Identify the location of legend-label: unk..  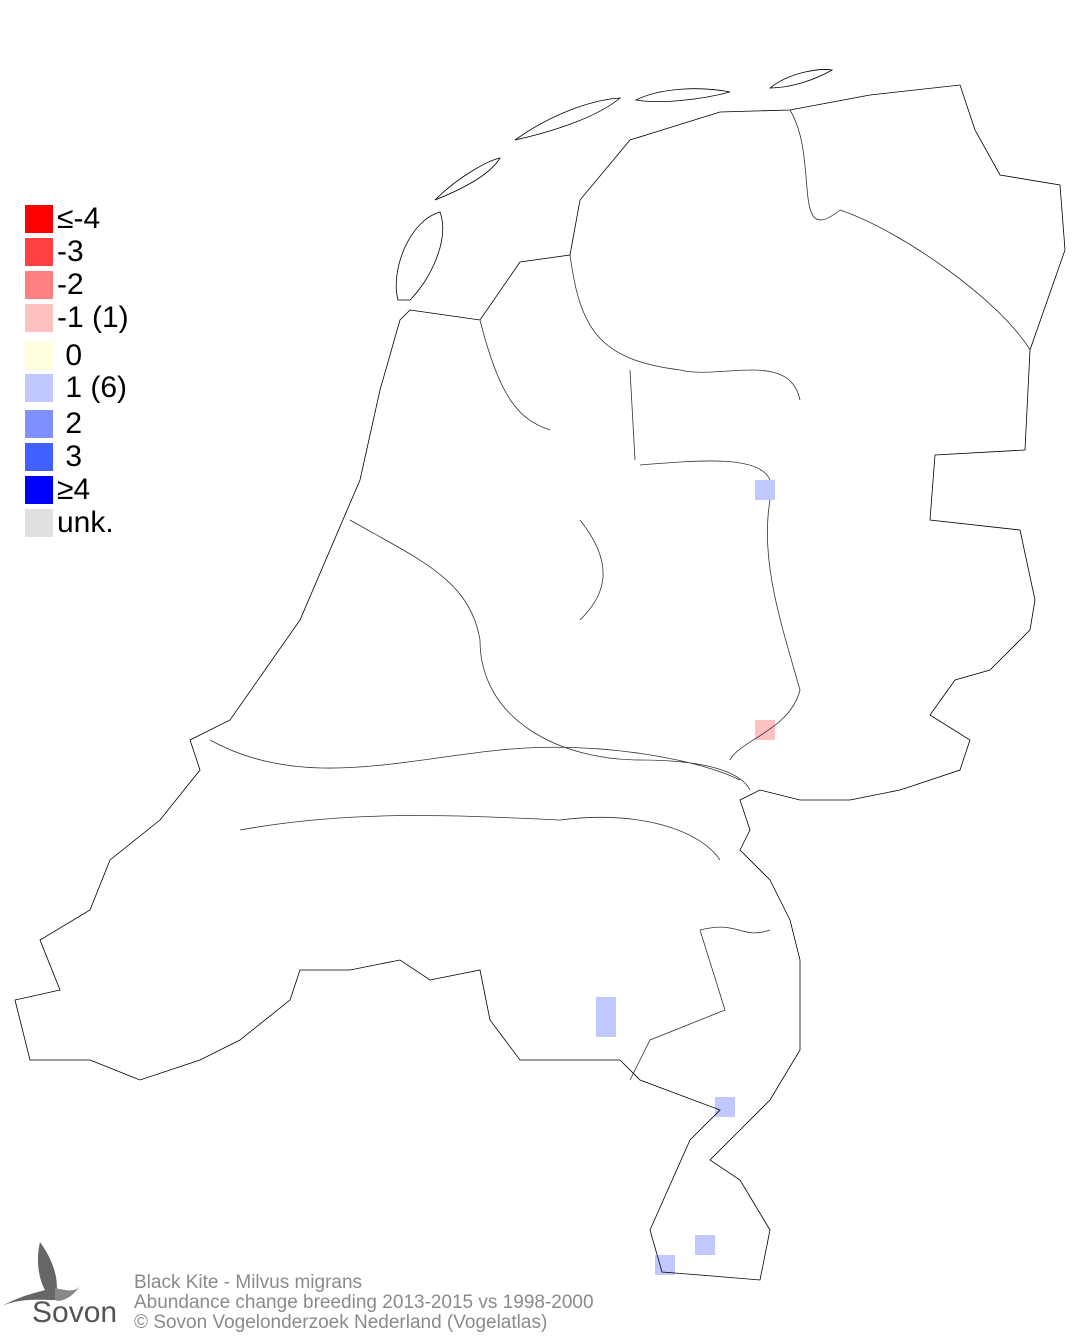
(85, 522).